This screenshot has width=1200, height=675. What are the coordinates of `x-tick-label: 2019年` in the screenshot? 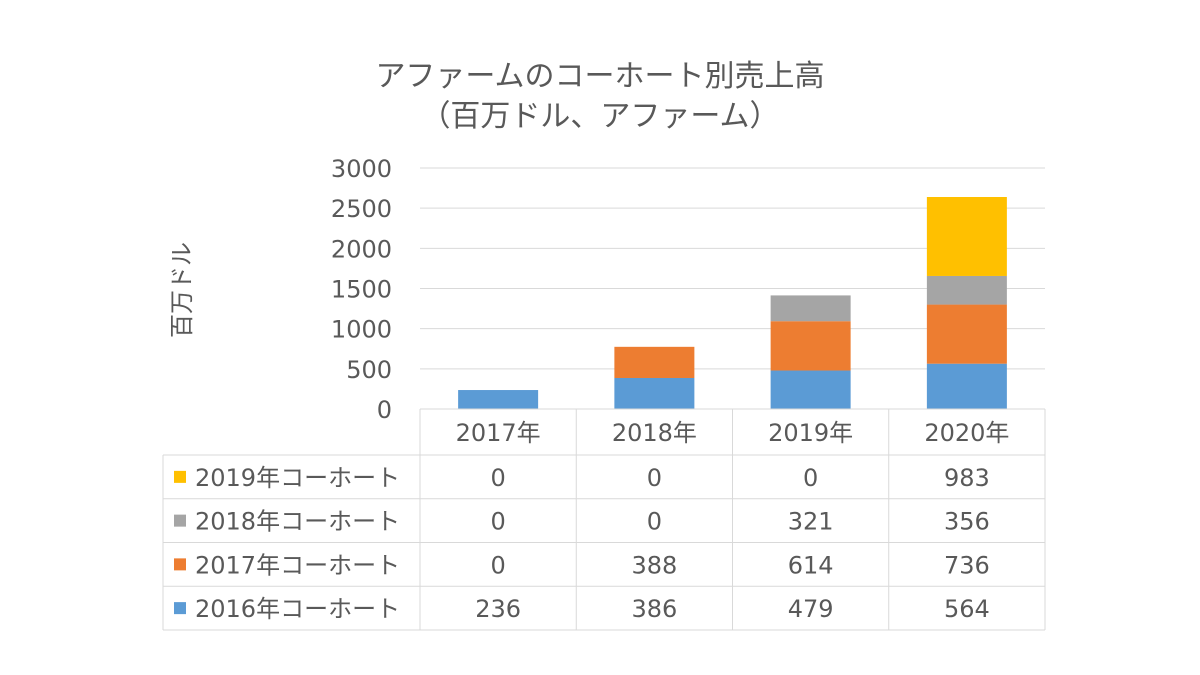 It's located at (810, 433).